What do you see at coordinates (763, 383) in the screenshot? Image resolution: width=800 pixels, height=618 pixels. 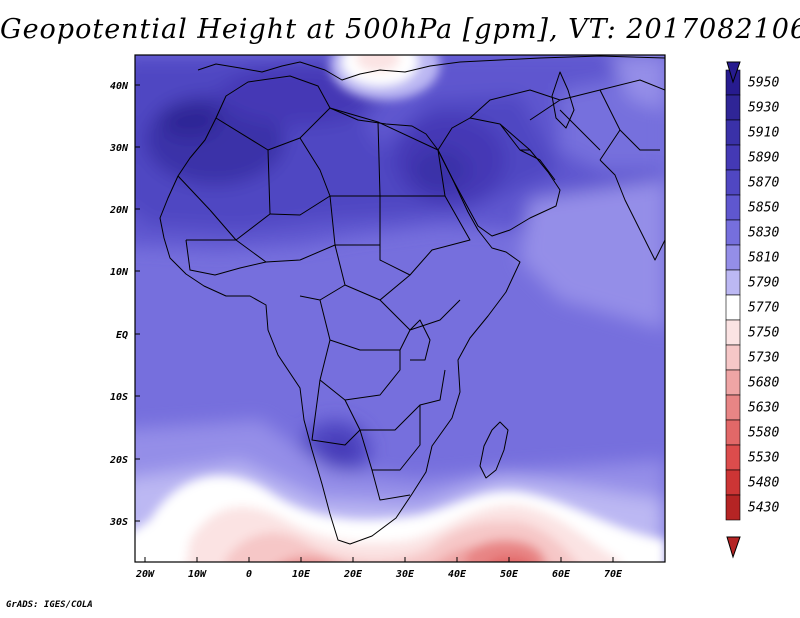 I see `colorbar-label: 5680` at bounding box center [763, 383].